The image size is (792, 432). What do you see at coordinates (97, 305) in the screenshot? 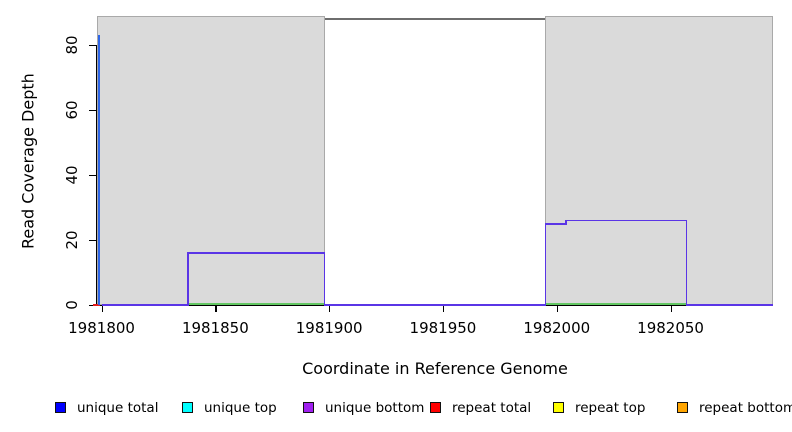
I see `series-repeat-total` at bounding box center [97, 305].